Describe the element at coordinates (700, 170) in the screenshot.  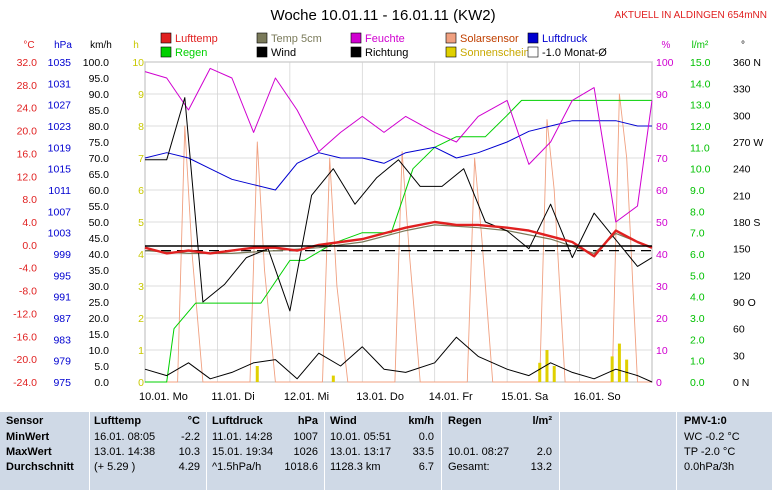
I see `rain-tick-label: 10.0` at that location.